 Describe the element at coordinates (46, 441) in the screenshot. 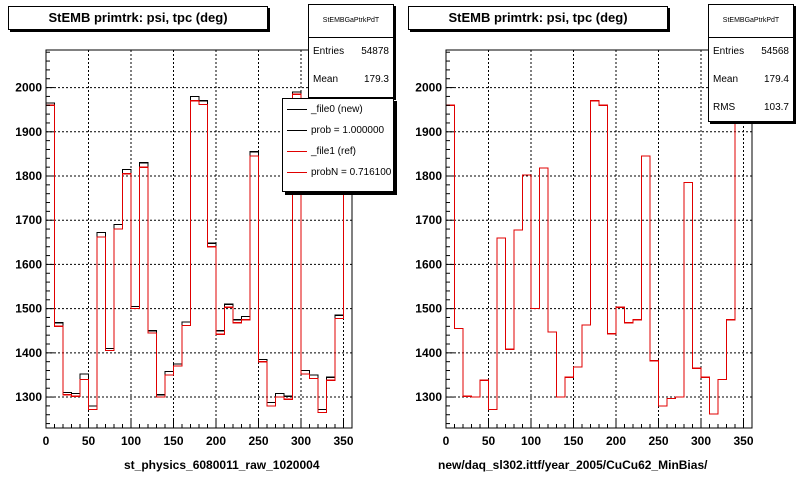

I see `left-x-tick-label: 0` at that location.